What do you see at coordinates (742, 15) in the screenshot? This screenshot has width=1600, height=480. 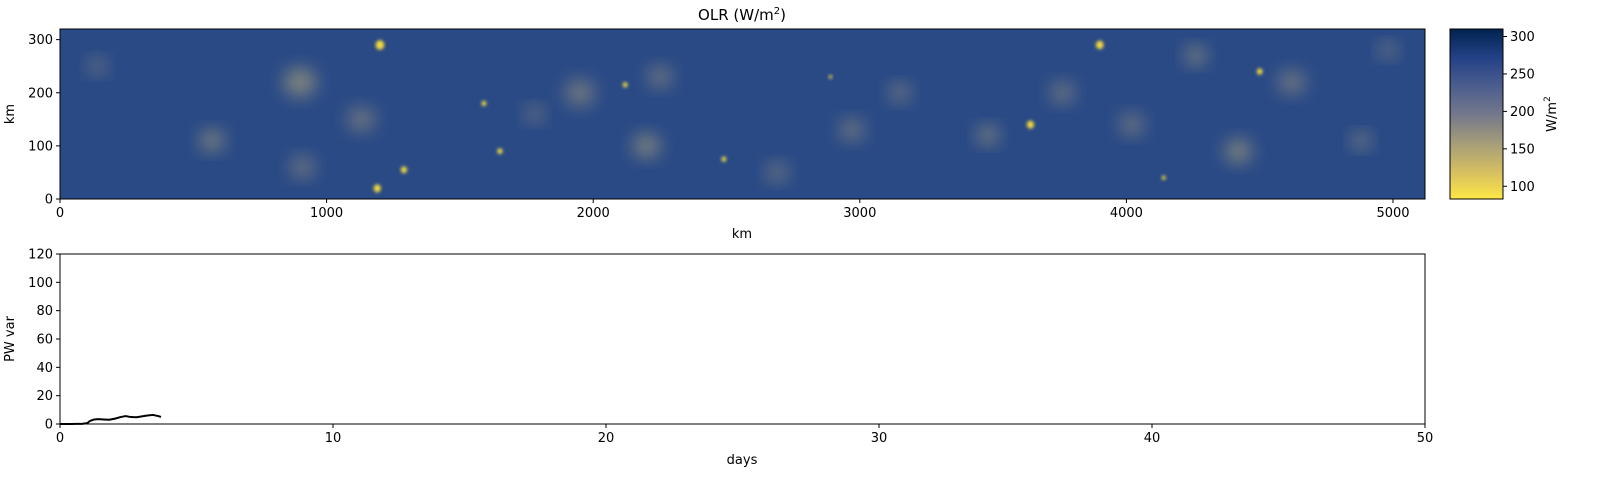 I see `heatmap-title: OLR (W/m2)` at bounding box center [742, 15].